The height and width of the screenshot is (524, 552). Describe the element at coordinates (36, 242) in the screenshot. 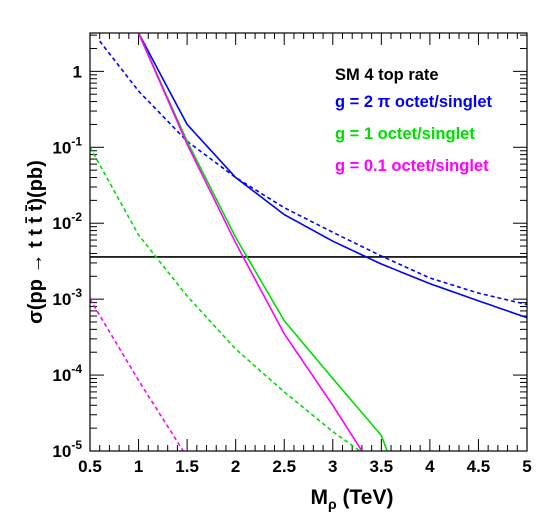

I see `y-axis-title: σ(pp → t t t̄ t̄)(pb)` at that location.